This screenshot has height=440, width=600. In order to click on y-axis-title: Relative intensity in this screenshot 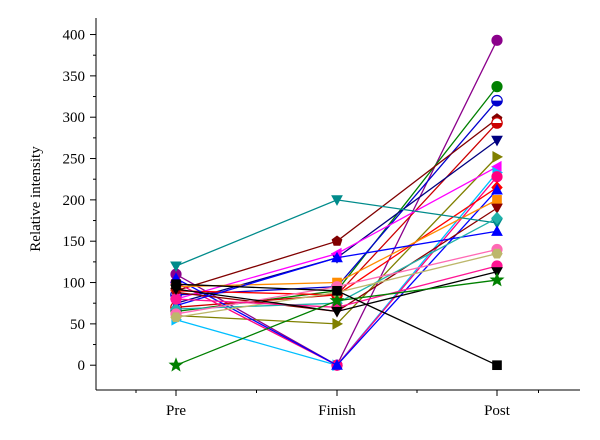, I will do `click(36, 199)`.